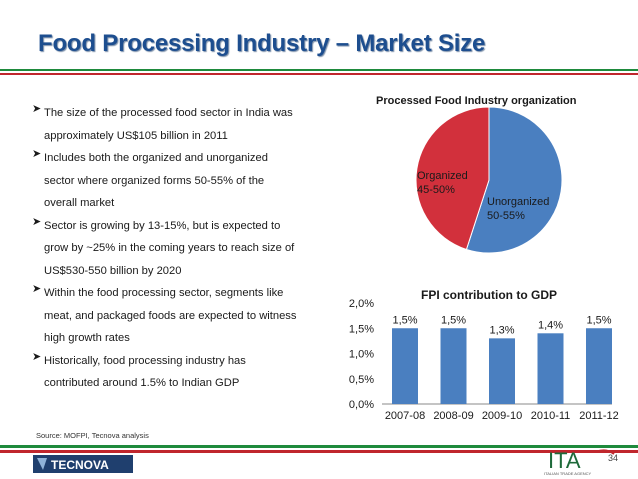  What do you see at coordinates (79, 203) in the screenshot?
I see `bullet-line: overall market` at bounding box center [79, 203].